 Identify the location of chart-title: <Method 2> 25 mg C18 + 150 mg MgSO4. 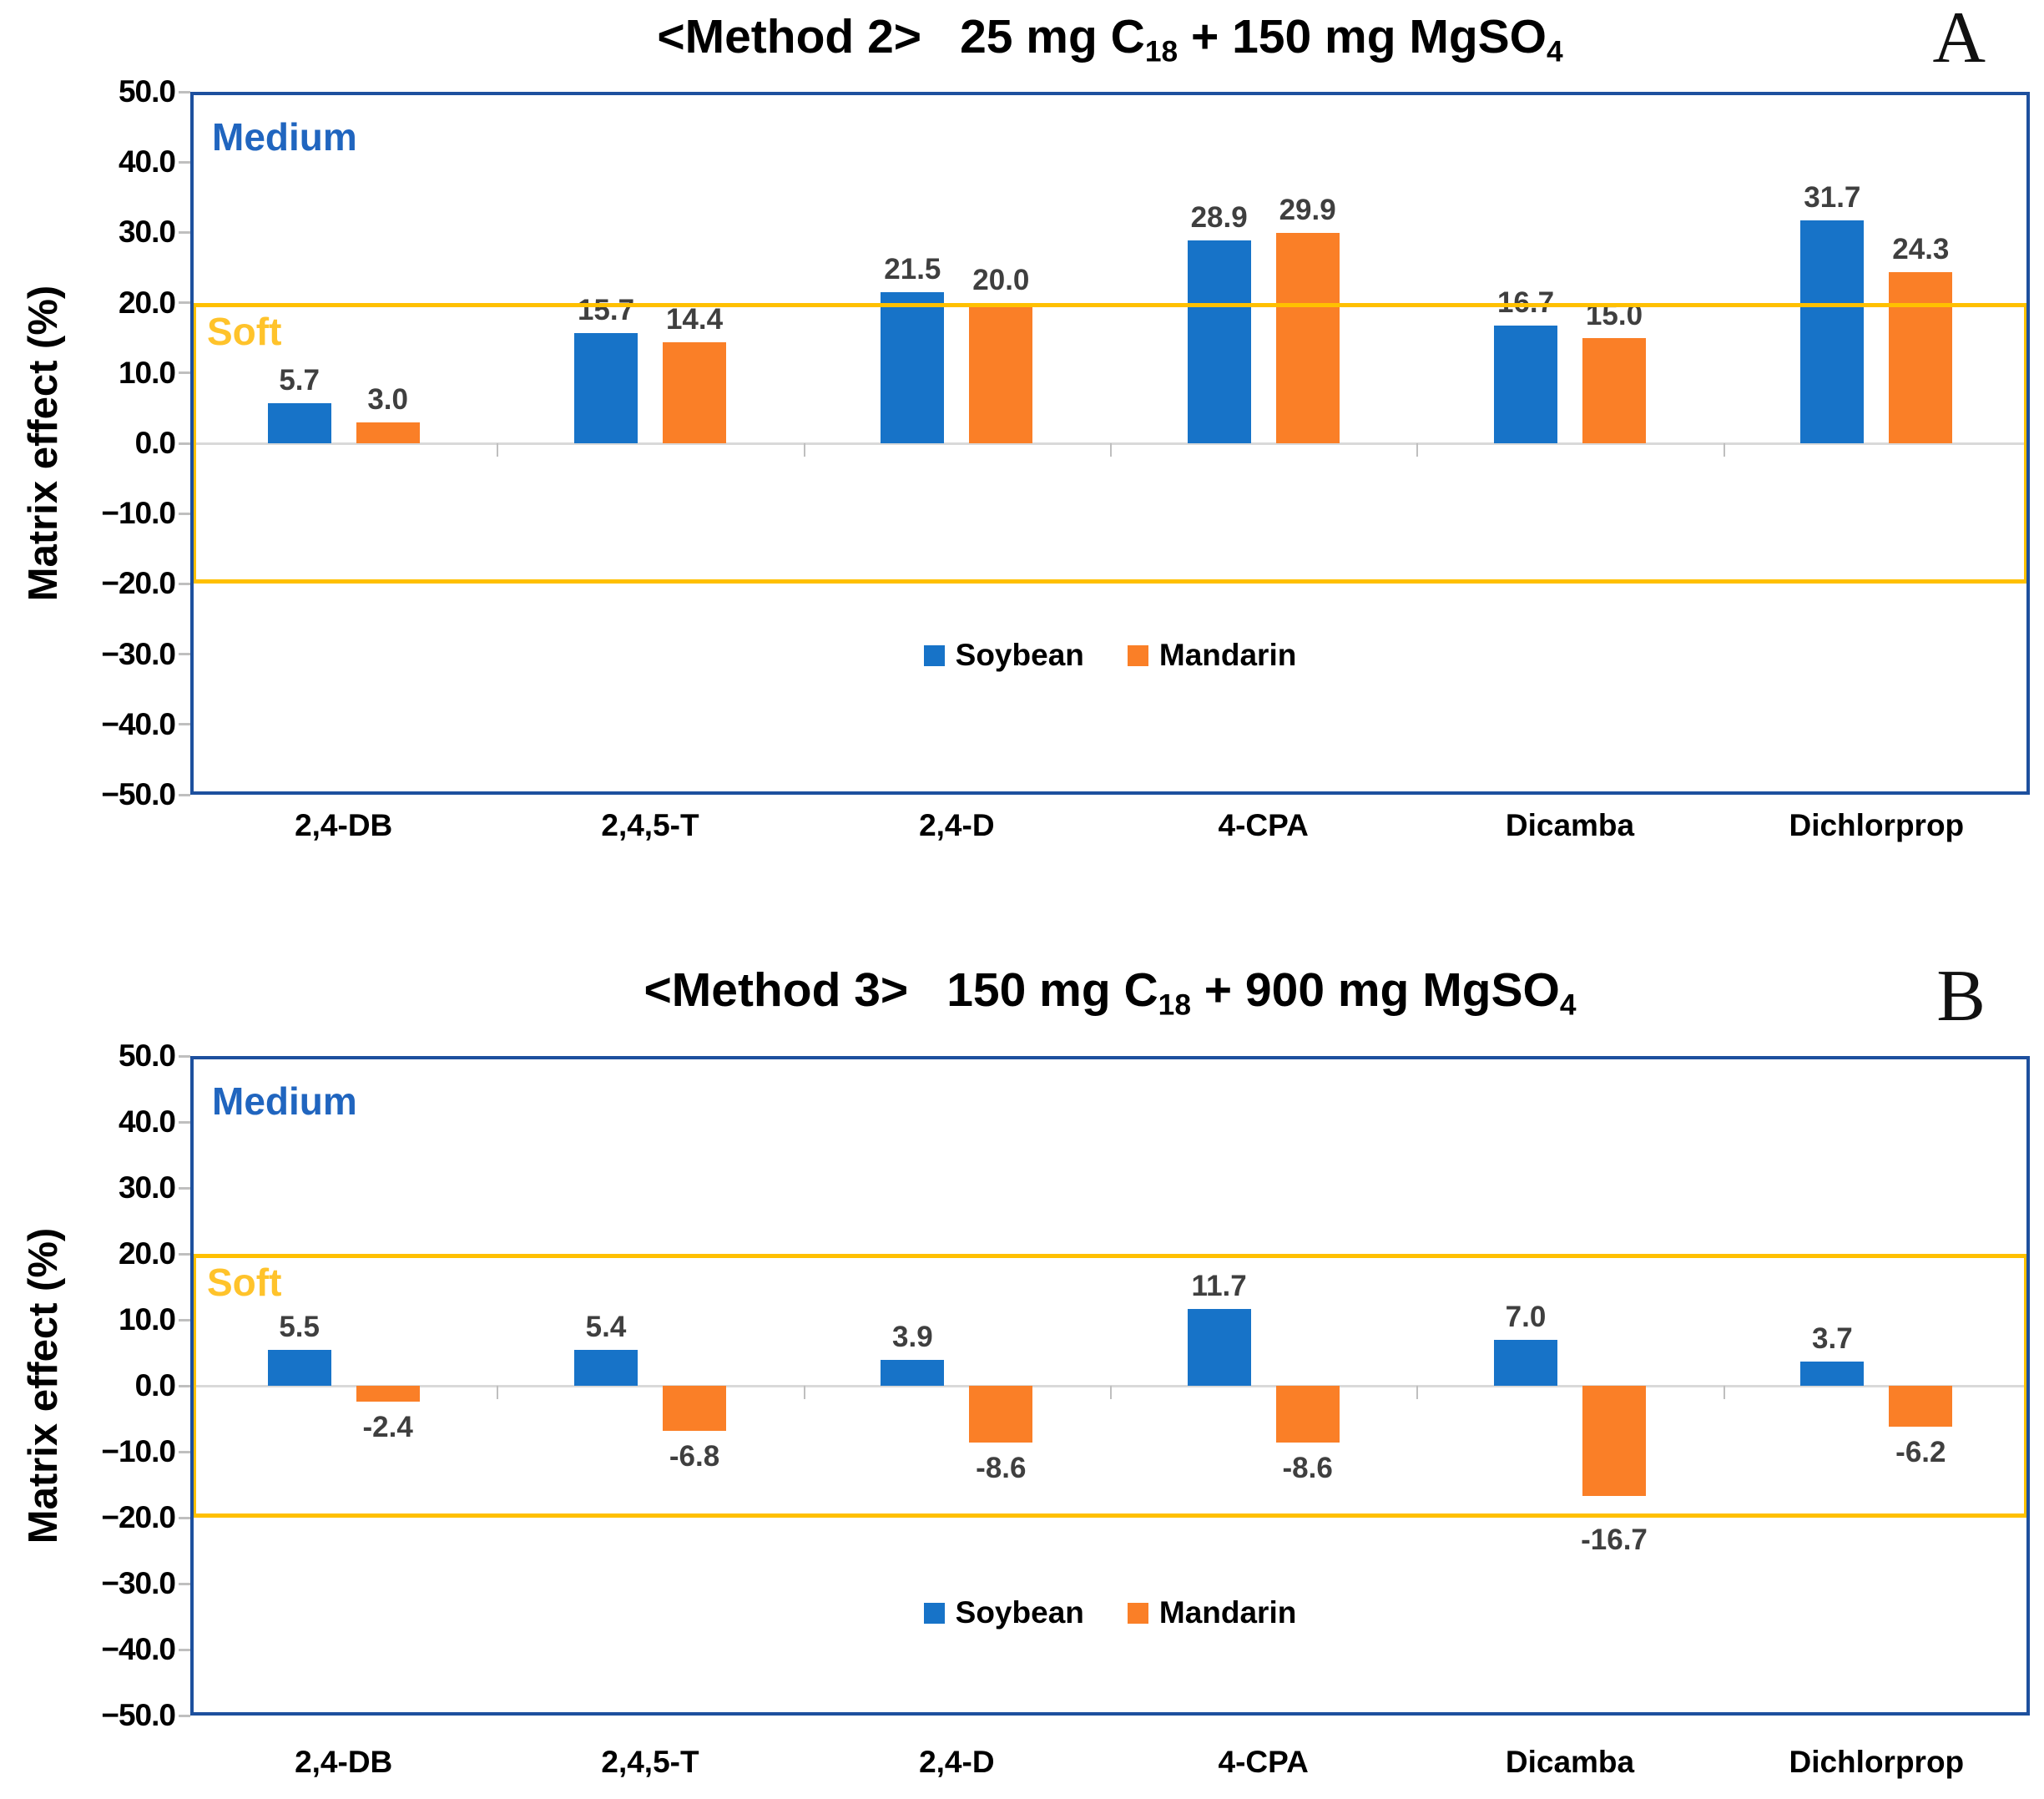
(1110, 39).